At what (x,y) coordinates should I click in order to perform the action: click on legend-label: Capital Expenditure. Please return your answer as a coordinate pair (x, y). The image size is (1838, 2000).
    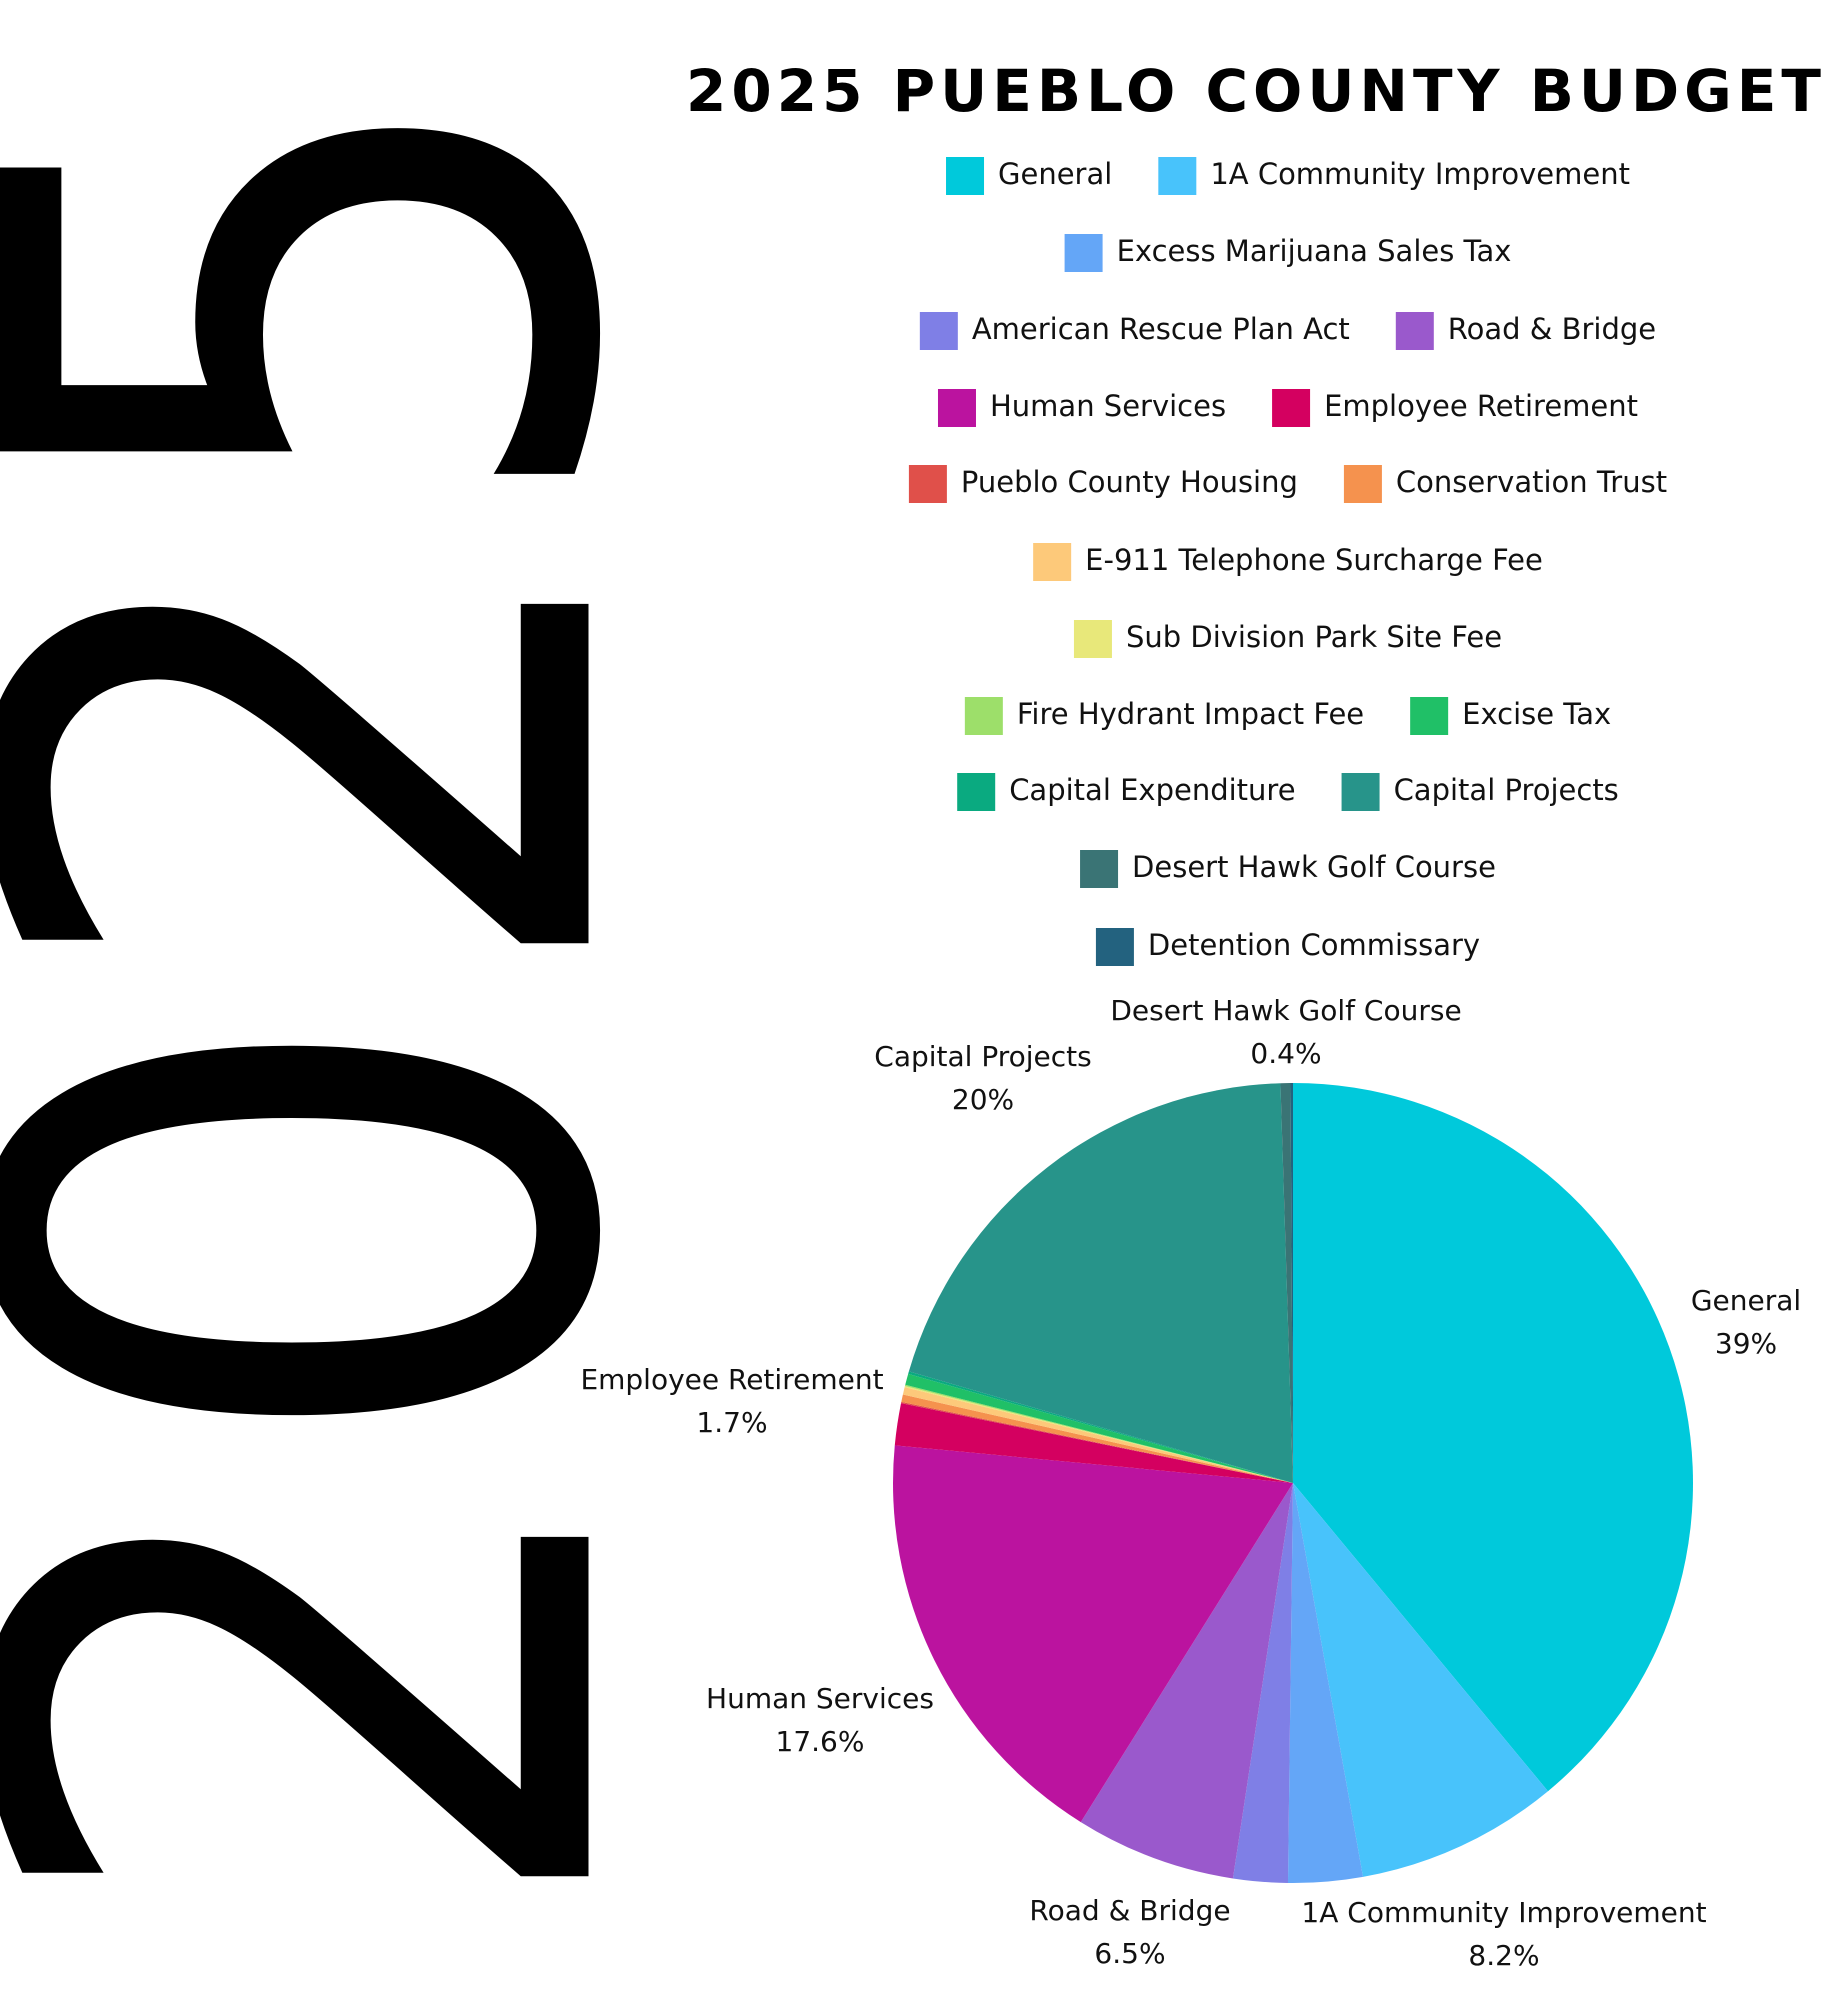
    Looking at the image, I should click on (1152, 790).